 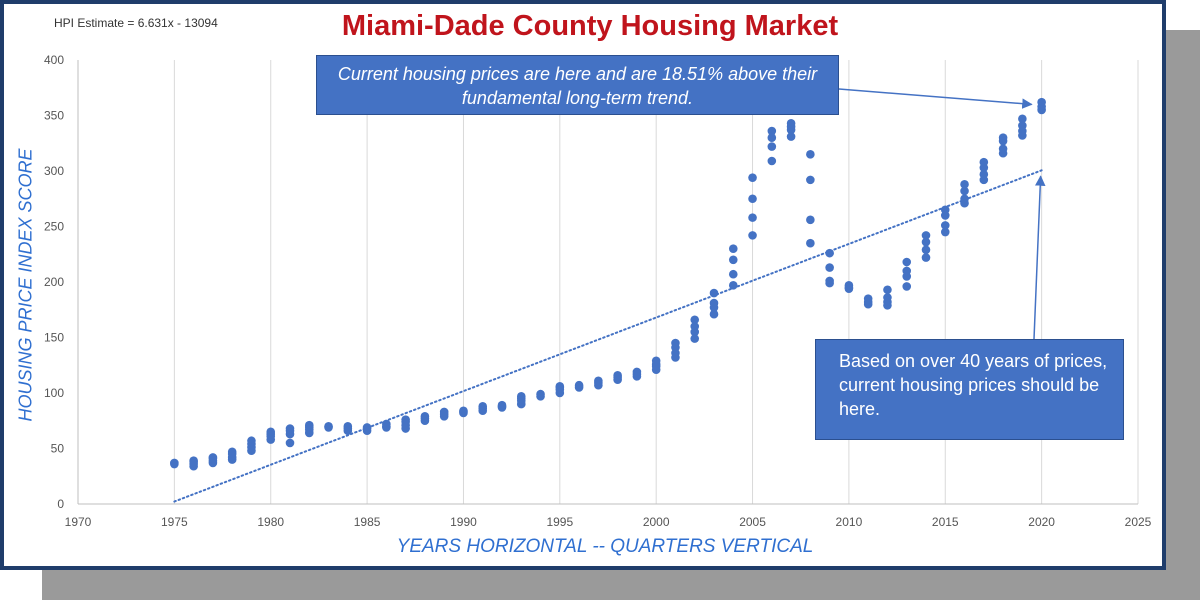 What do you see at coordinates (1041, 522) in the screenshot?
I see `x-tick-label: 2020` at bounding box center [1041, 522].